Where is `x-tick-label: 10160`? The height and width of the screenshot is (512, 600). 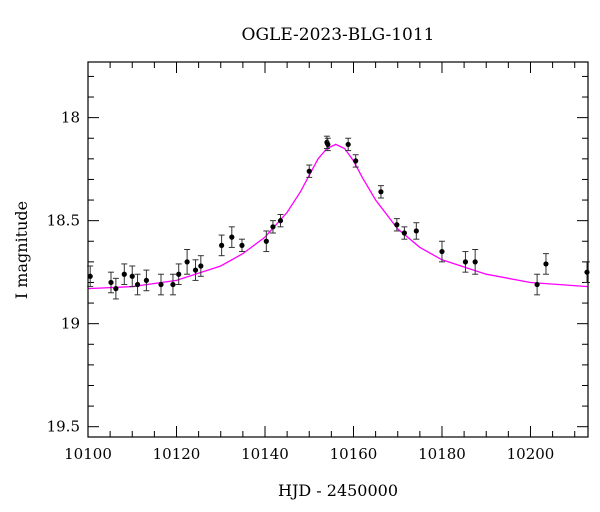 x-tick-label: 10160 is located at coordinates (354, 454).